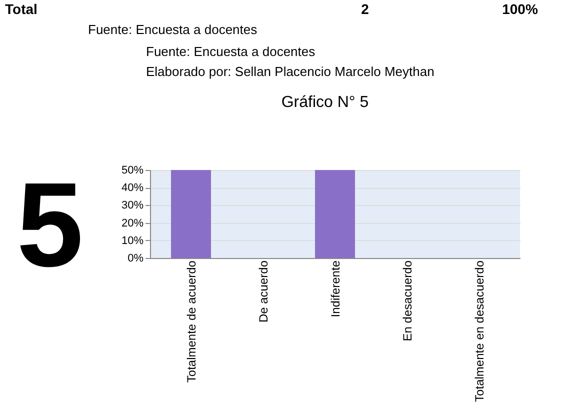  What do you see at coordinates (335, 289) in the screenshot?
I see `x-tick-label: Indiferente` at bounding box center [335, 289].